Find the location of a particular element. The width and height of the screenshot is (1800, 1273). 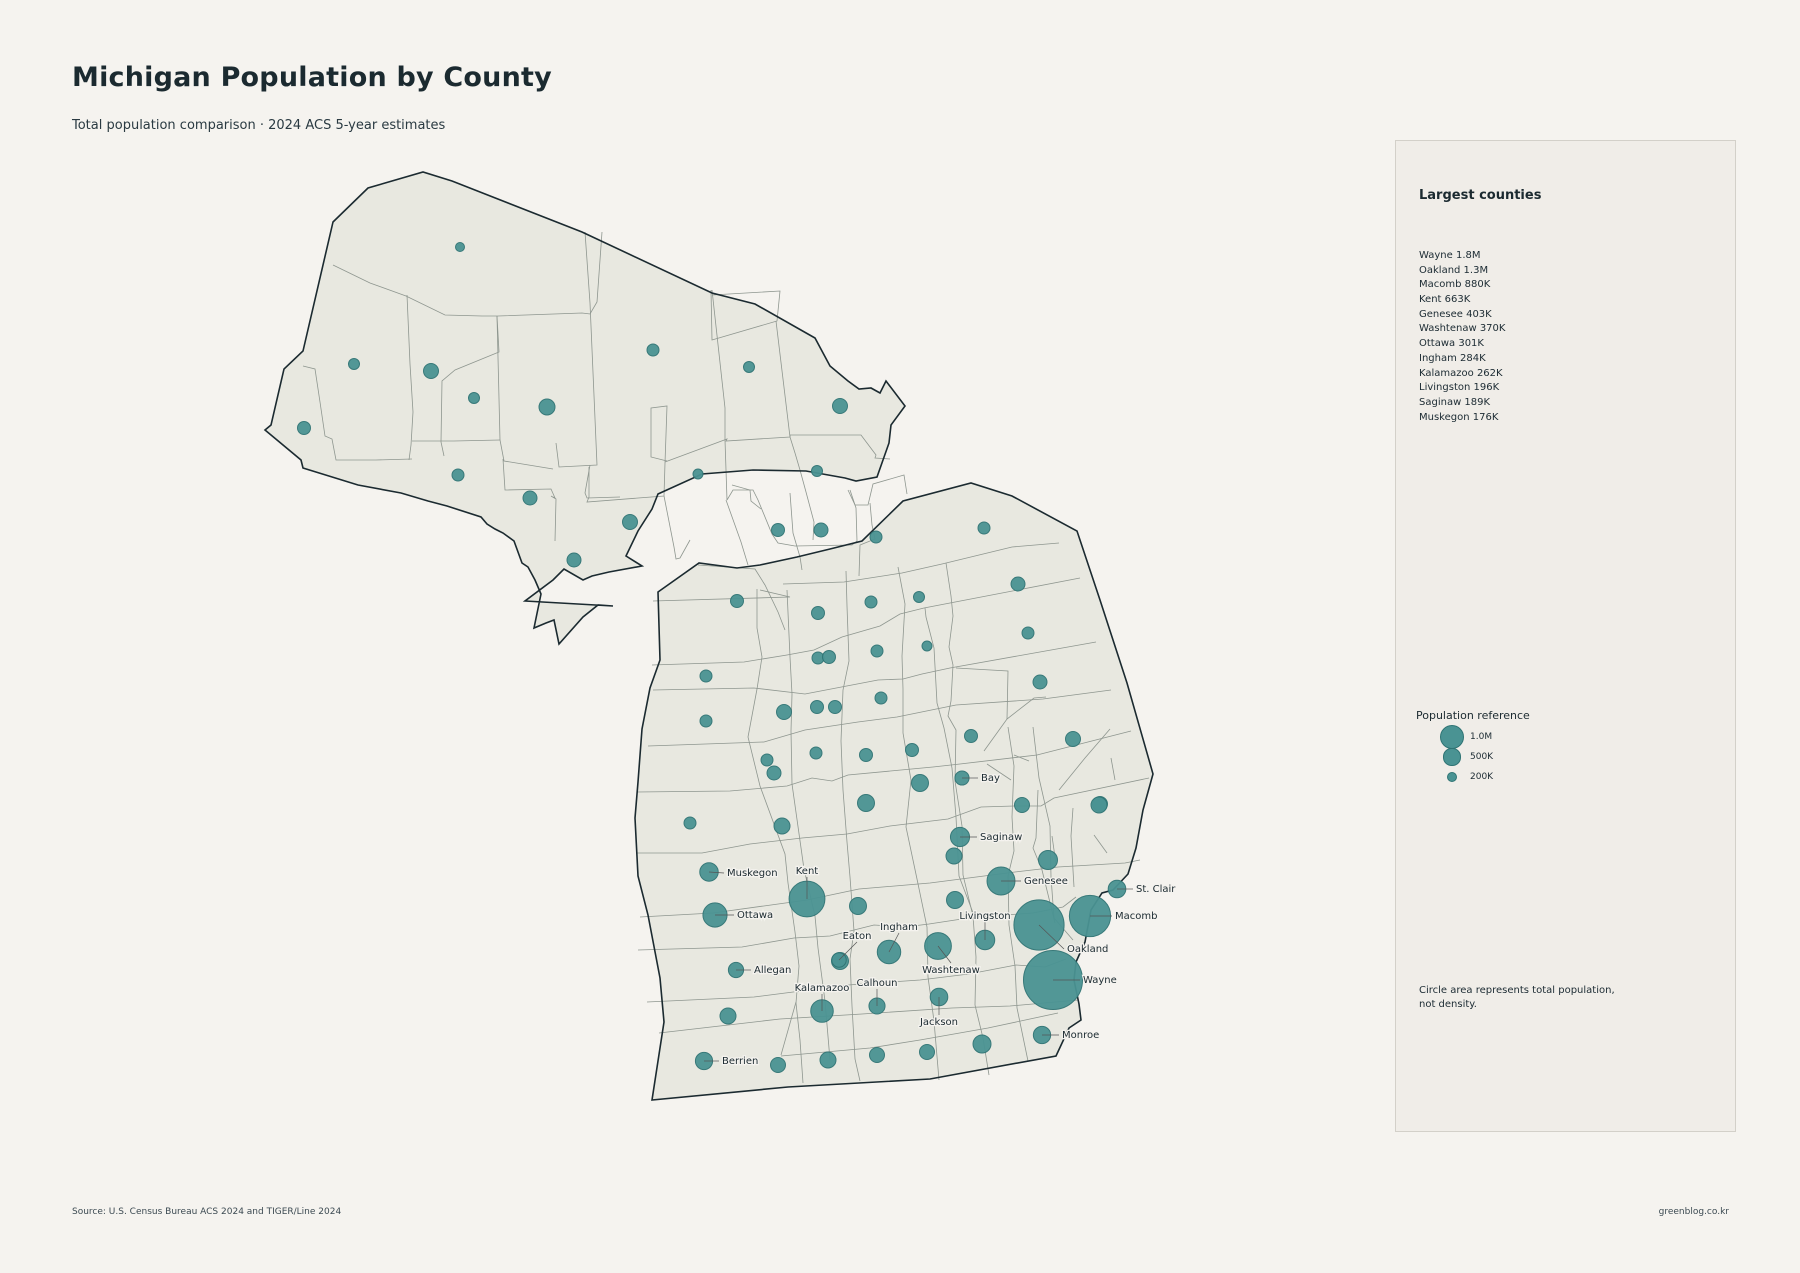

largest-county-item: Kent 663K is located at coordinates (1445, 300).